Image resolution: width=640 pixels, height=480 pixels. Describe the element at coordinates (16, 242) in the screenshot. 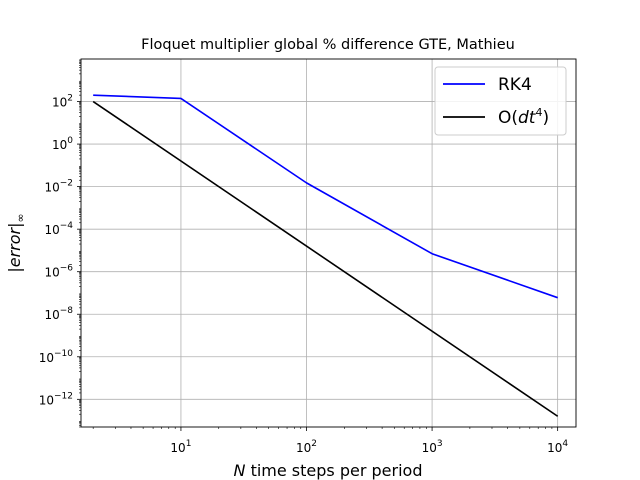

I see `y-axis-label: |error|∞` at that location.